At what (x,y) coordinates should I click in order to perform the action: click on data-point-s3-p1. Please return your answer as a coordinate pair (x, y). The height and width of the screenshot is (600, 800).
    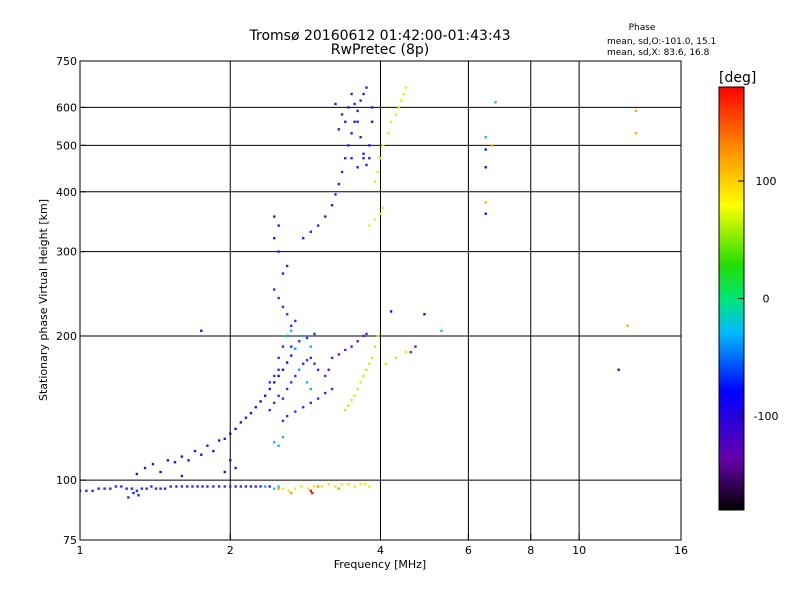
    Looking at the image, I should click on (274, 488).